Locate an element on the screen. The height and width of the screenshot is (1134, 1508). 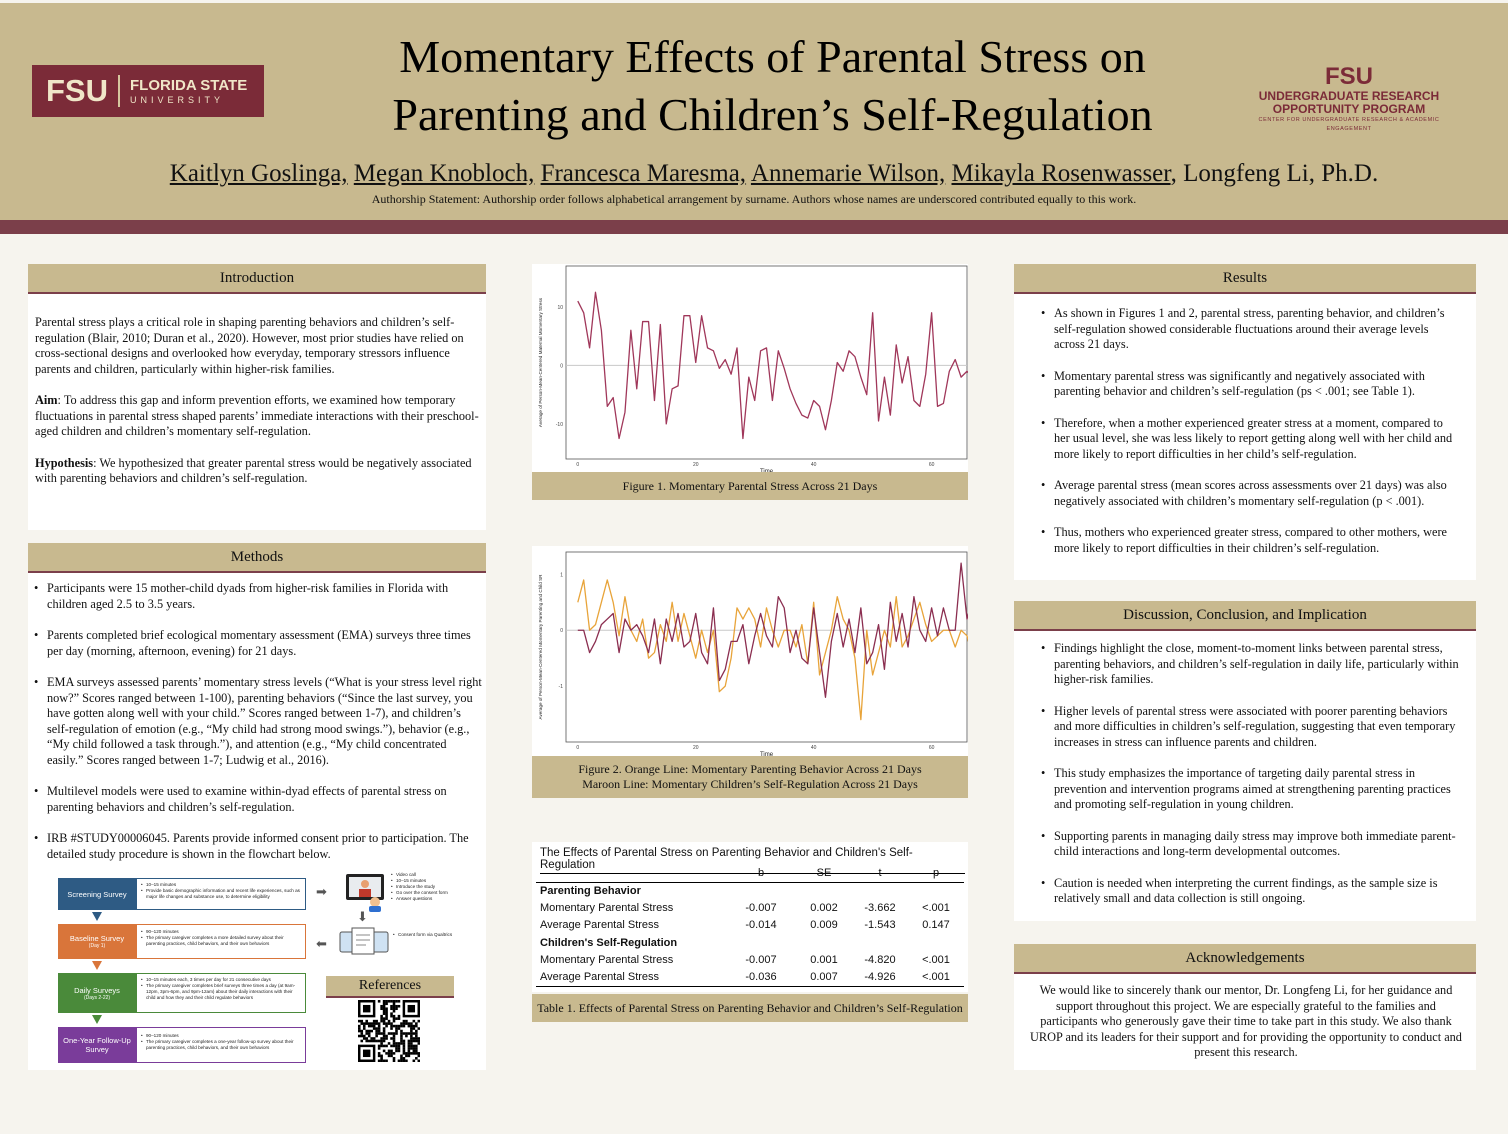
table1-group-row: Children's Self-Regulation is located at coordinates (750, 942).